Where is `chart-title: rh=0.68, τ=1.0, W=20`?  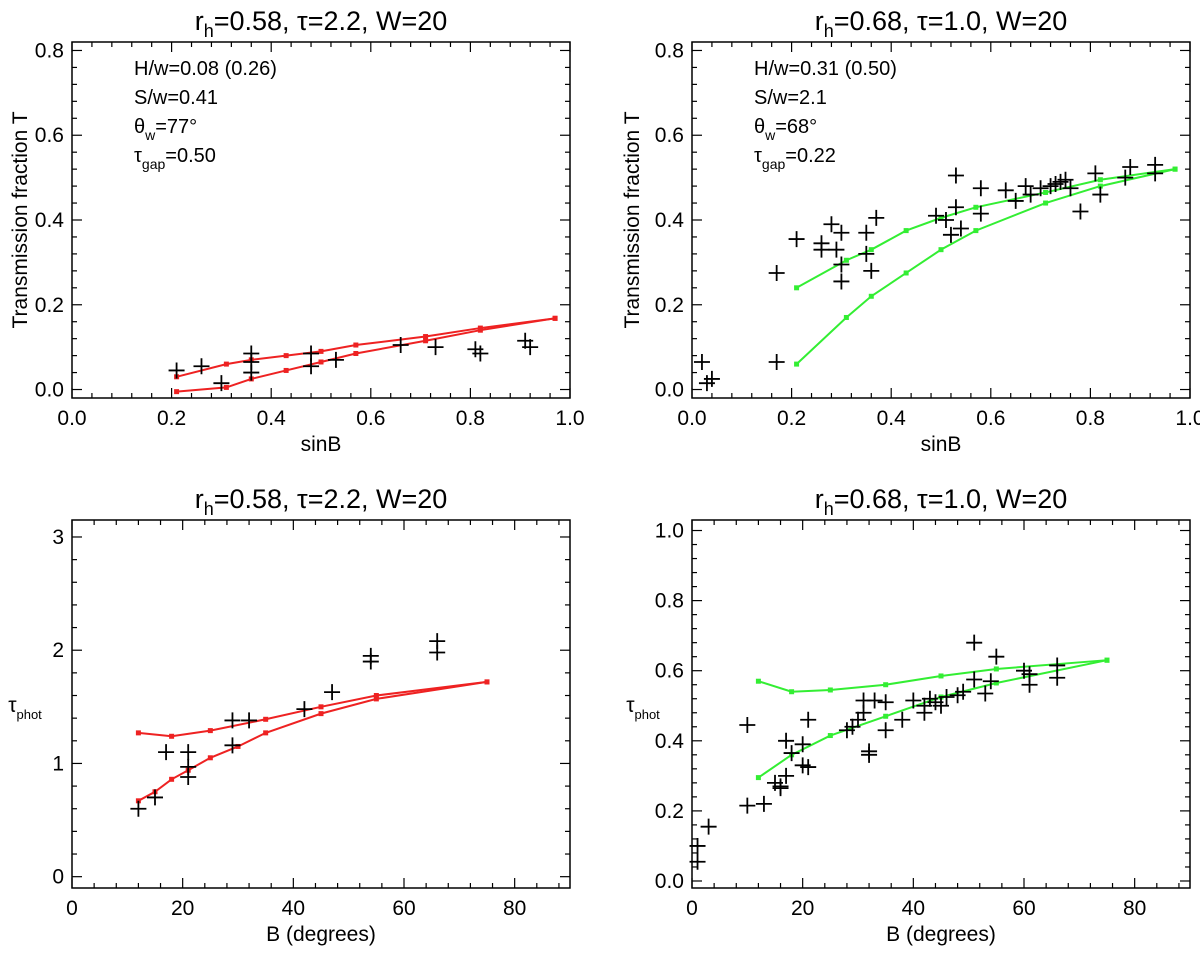 chart-title: rh=0.68, τ=1.0, W=20 is located at coordinates (941, 501).